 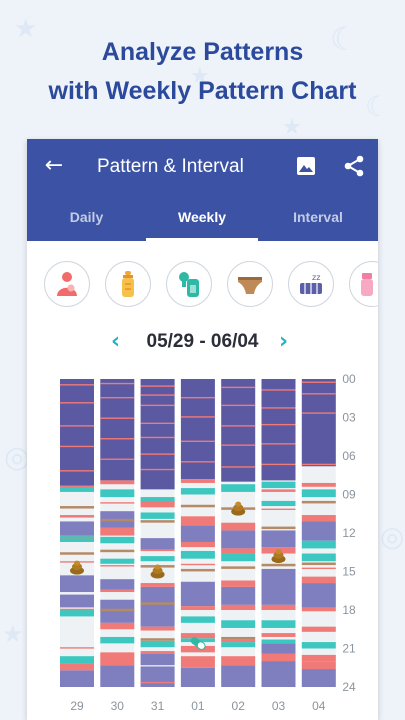 What do you see at coordinates (86, 217) in the screenshot?
I see `tab-daily: Daily` at bounding box center [86, 217].